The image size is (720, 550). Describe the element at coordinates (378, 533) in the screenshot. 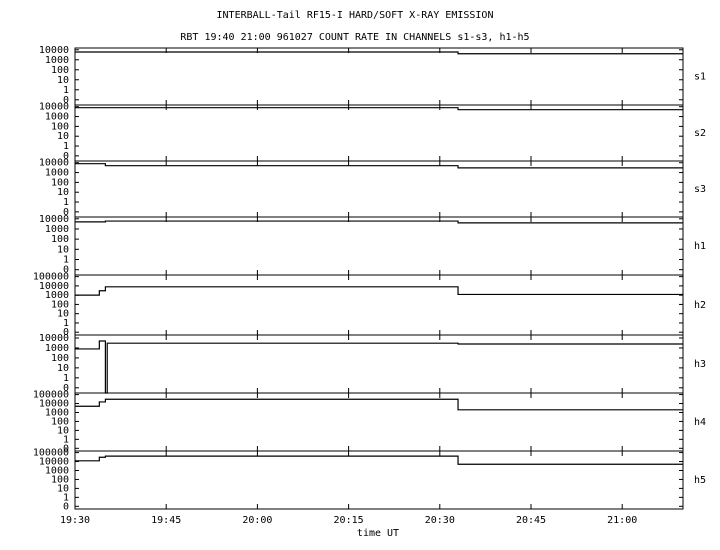

I see `x-axis-label: time UT` at that location.